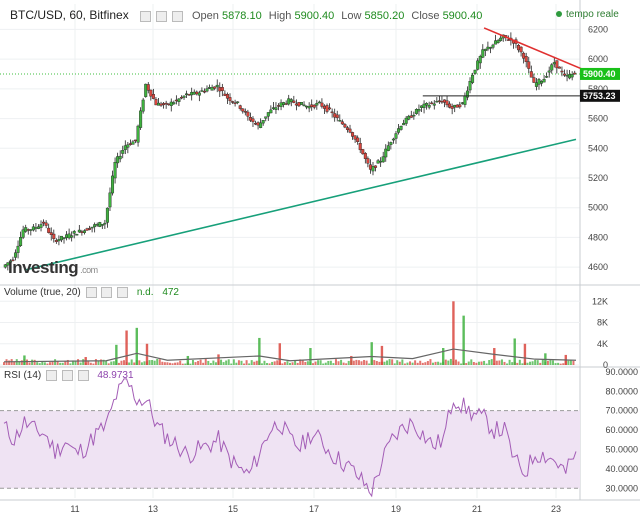  Describe the element at coordinates (621, 391) in the screenshot. I see `rsi-tick-label: 80.0000` at that location.